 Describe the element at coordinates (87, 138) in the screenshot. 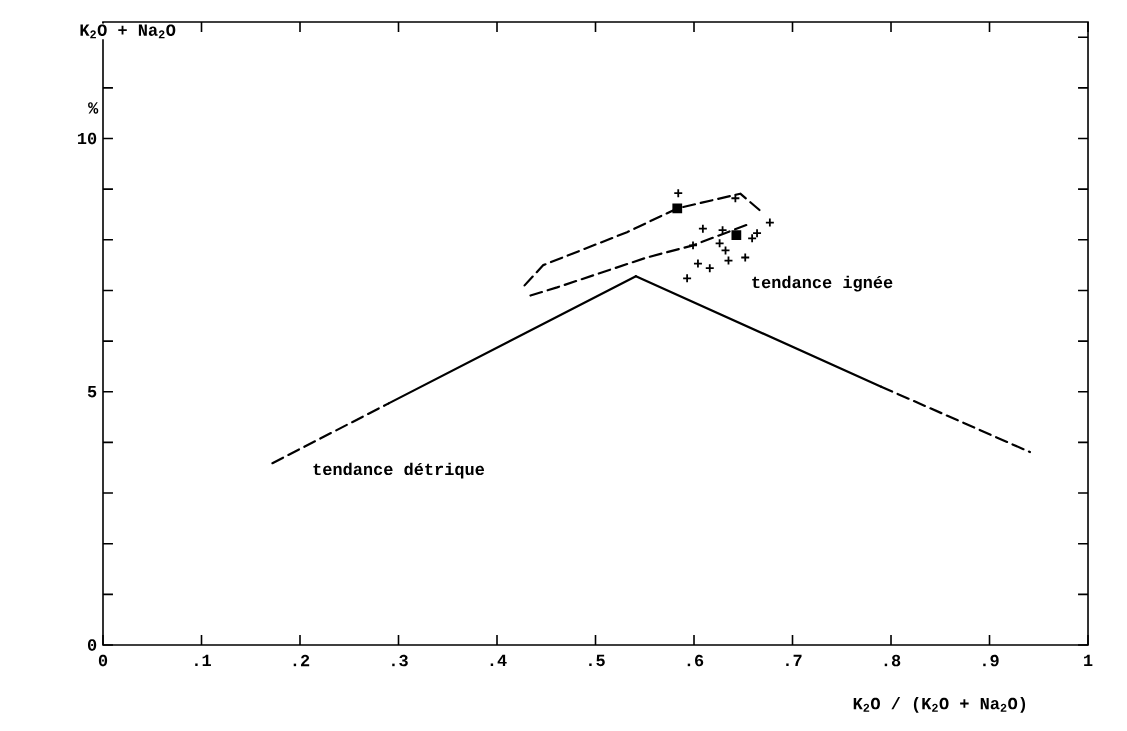

I see `y-tick-label: 10` at that location.